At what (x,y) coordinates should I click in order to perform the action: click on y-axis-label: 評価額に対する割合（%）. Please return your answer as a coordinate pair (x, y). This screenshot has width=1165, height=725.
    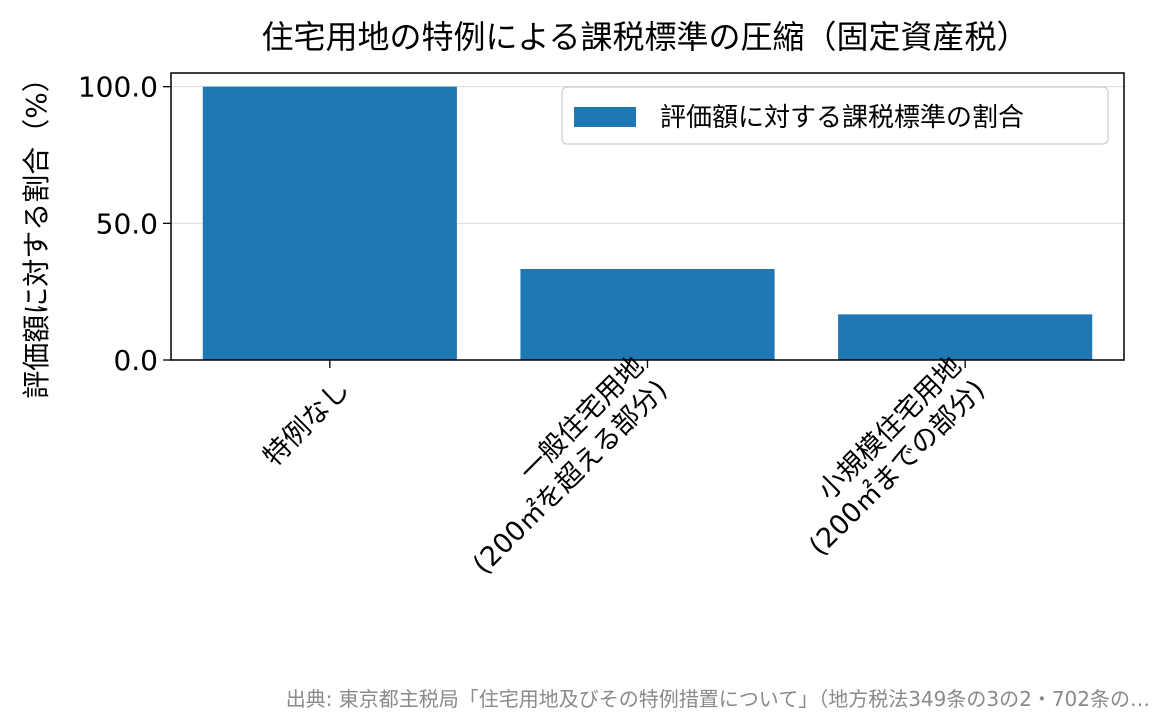
    Looking at the image, I should click on (36, 231).